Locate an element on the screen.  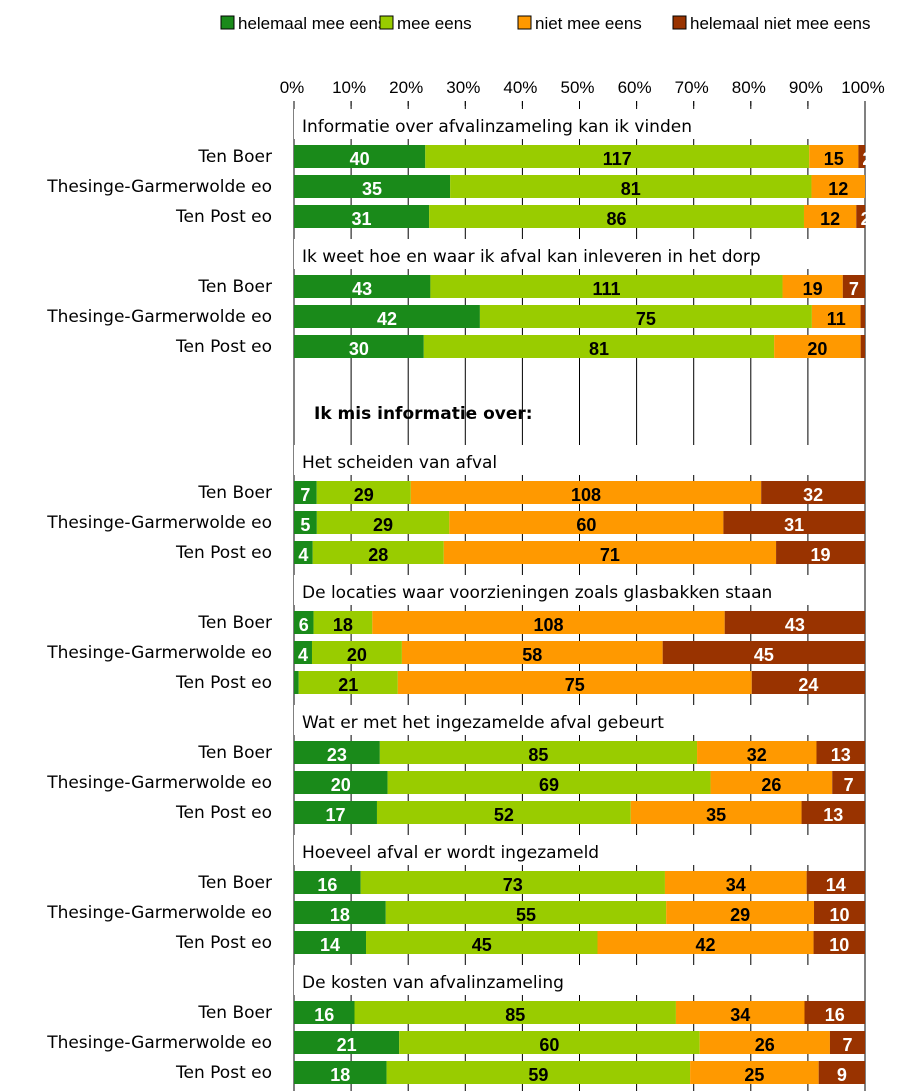
data-label: 117 is located at coordinates (617, 159).